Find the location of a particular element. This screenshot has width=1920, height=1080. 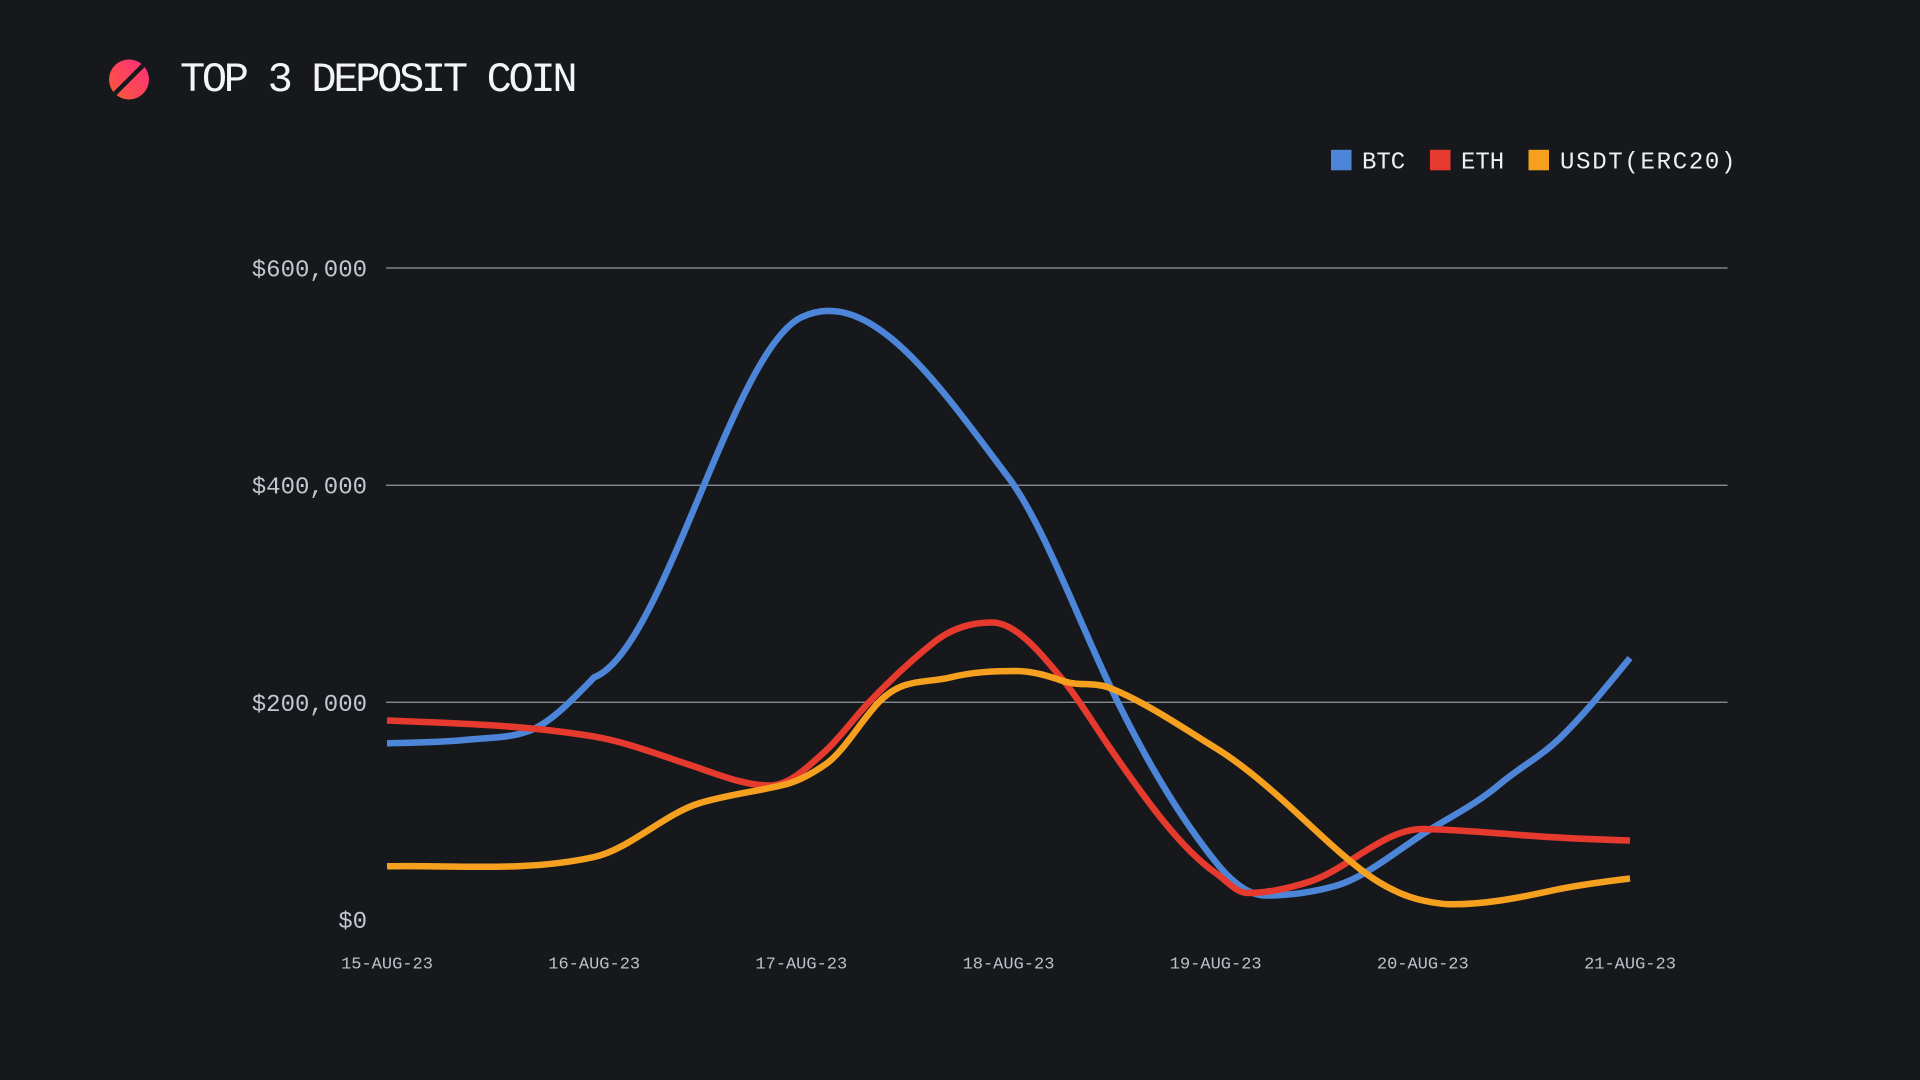

svg-text: ETH is located at coordinates (1482, 163).